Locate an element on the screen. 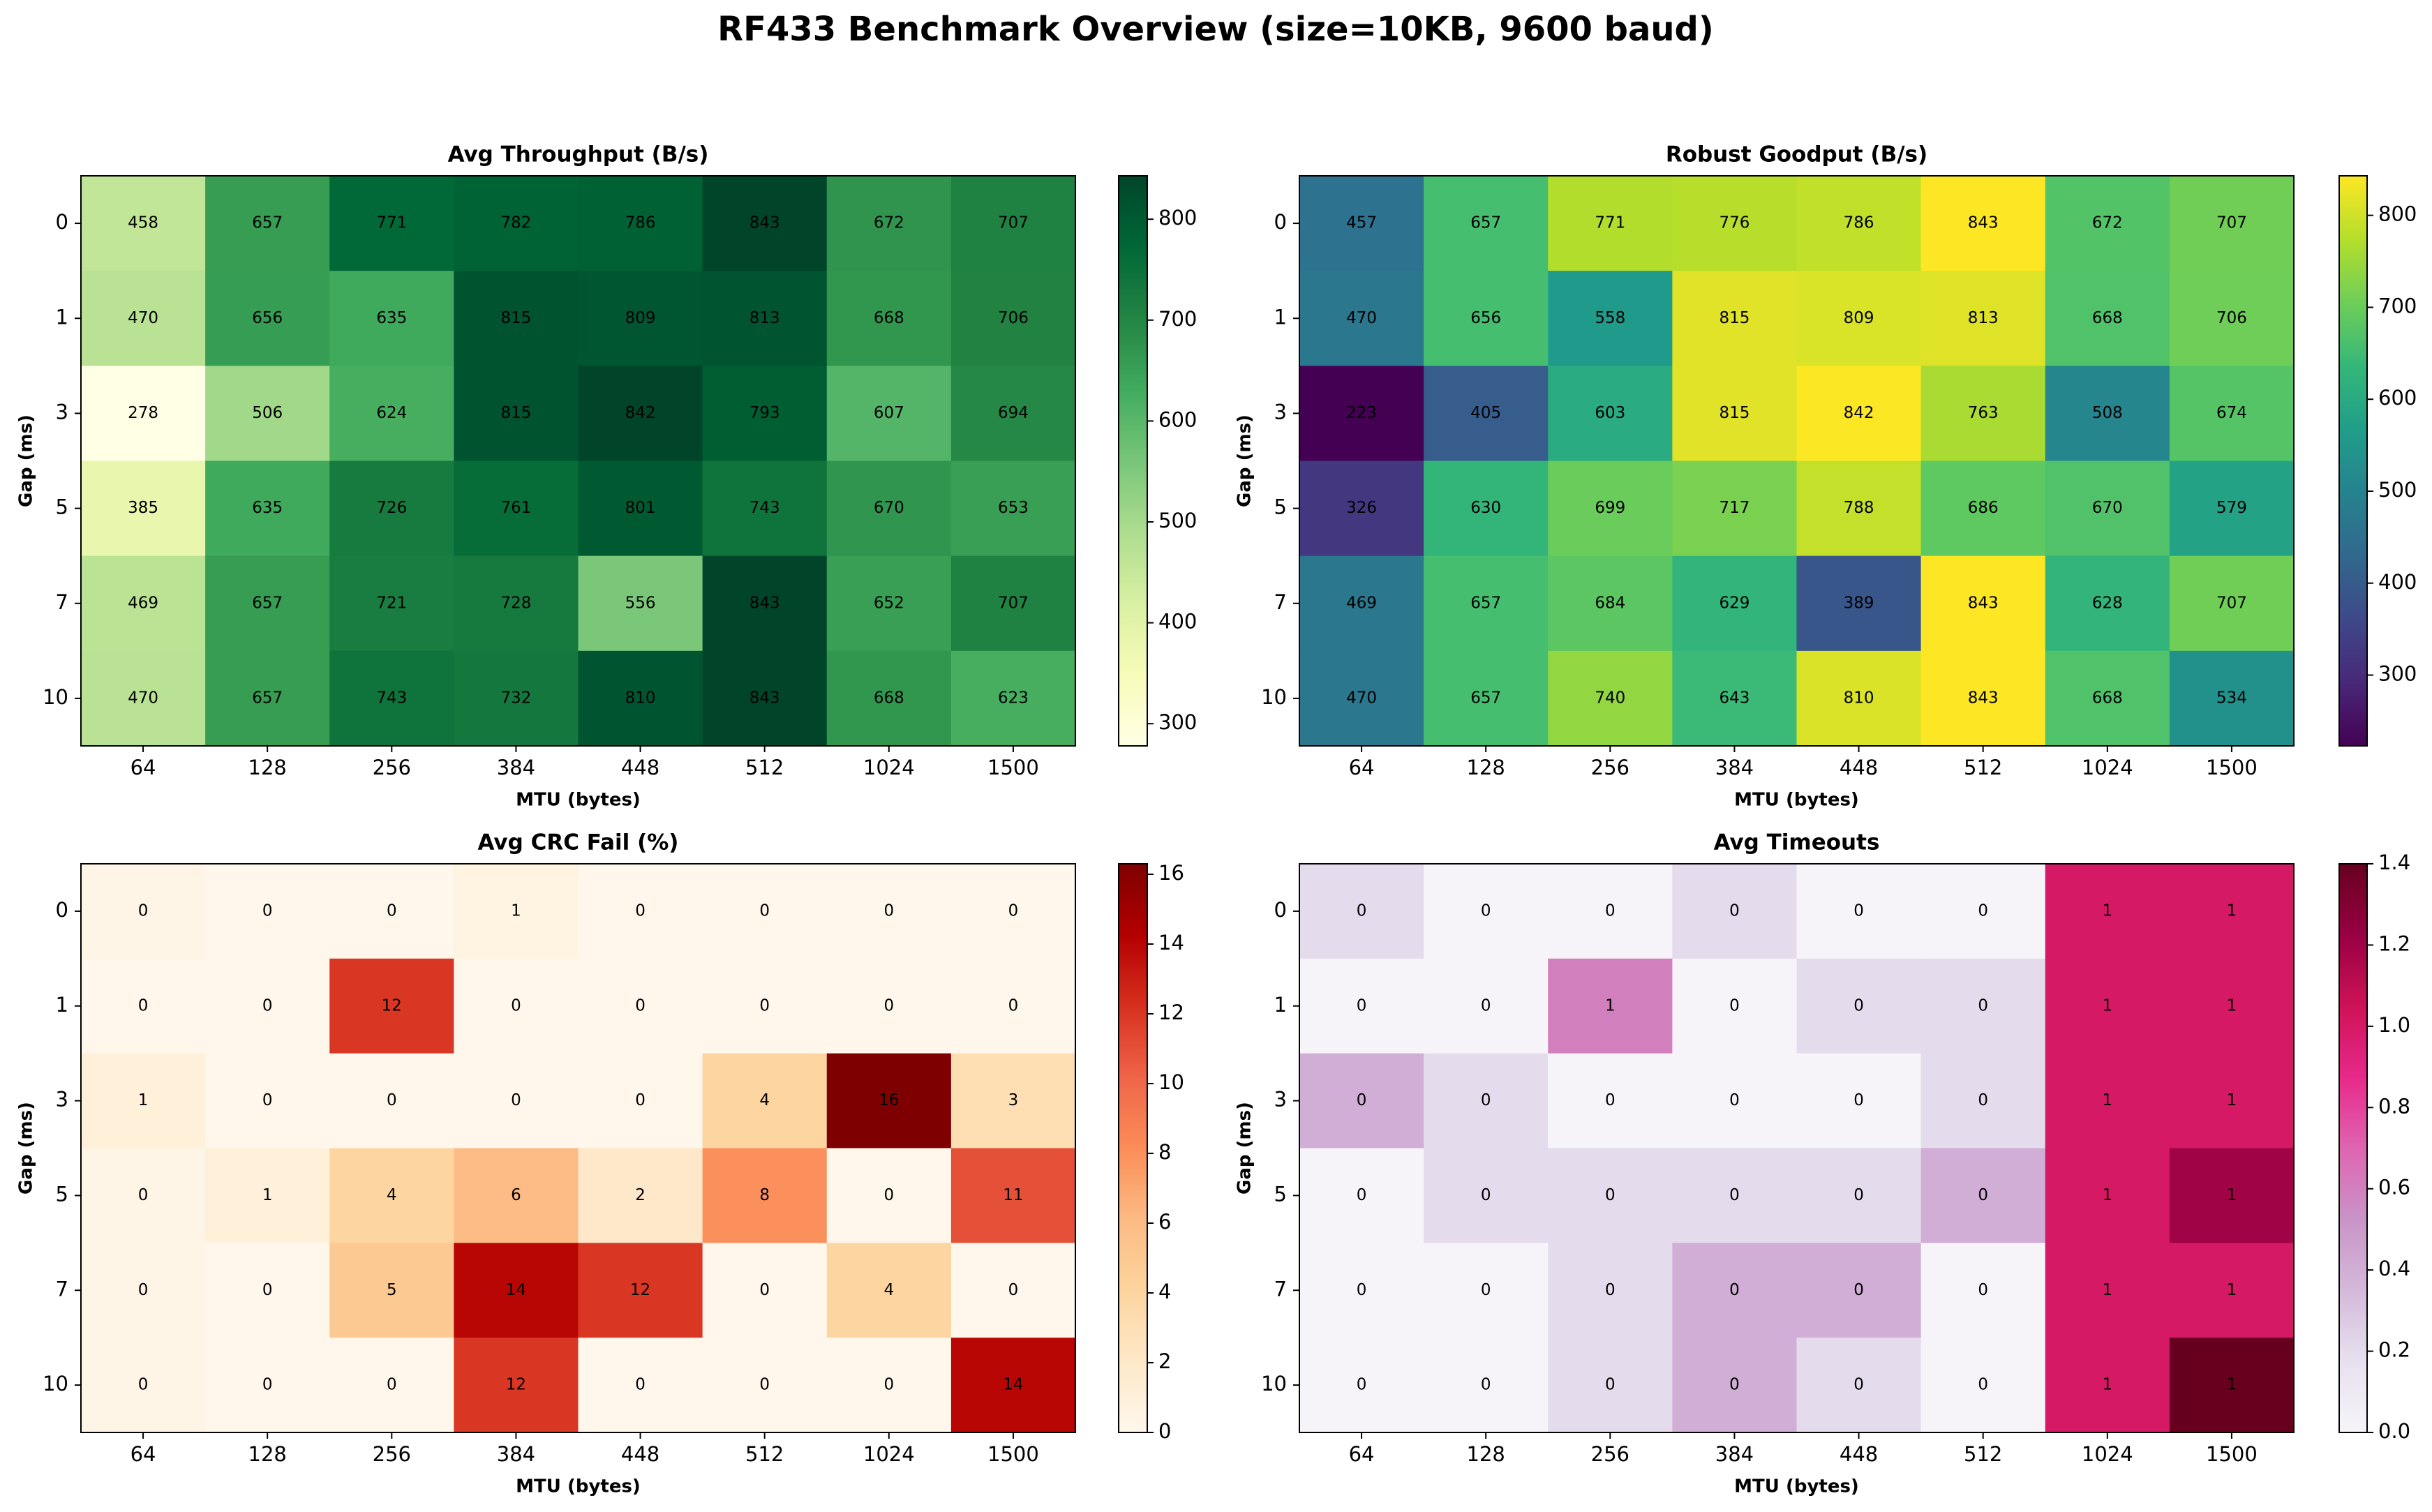  cell-label: 842 is located at coordinates (640, 413).